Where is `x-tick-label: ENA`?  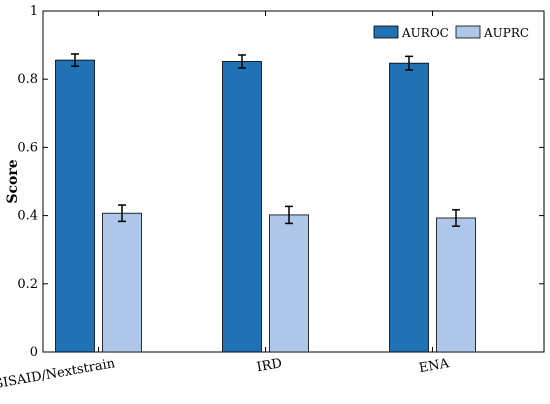 x-tick-label: ENA is located at coordinates (434, 366).